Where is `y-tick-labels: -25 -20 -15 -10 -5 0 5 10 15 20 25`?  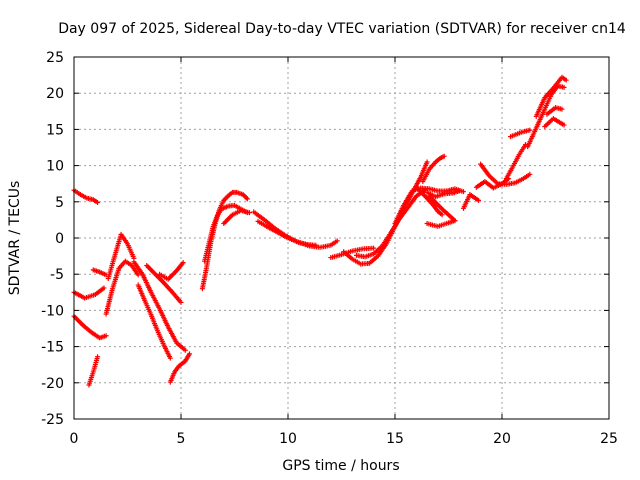
y-tick-labels: -25 -20 -15 -10 -5 0 5 10 15 20 25 is located at coordinates (52, 239).